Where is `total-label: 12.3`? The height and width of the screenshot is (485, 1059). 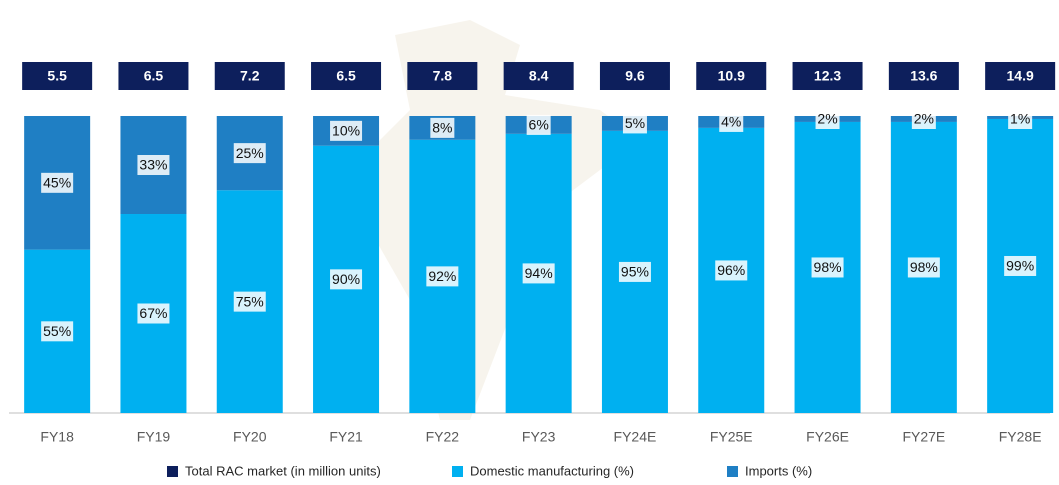
total-label: 12.3 is located at coordinates (827, 76).